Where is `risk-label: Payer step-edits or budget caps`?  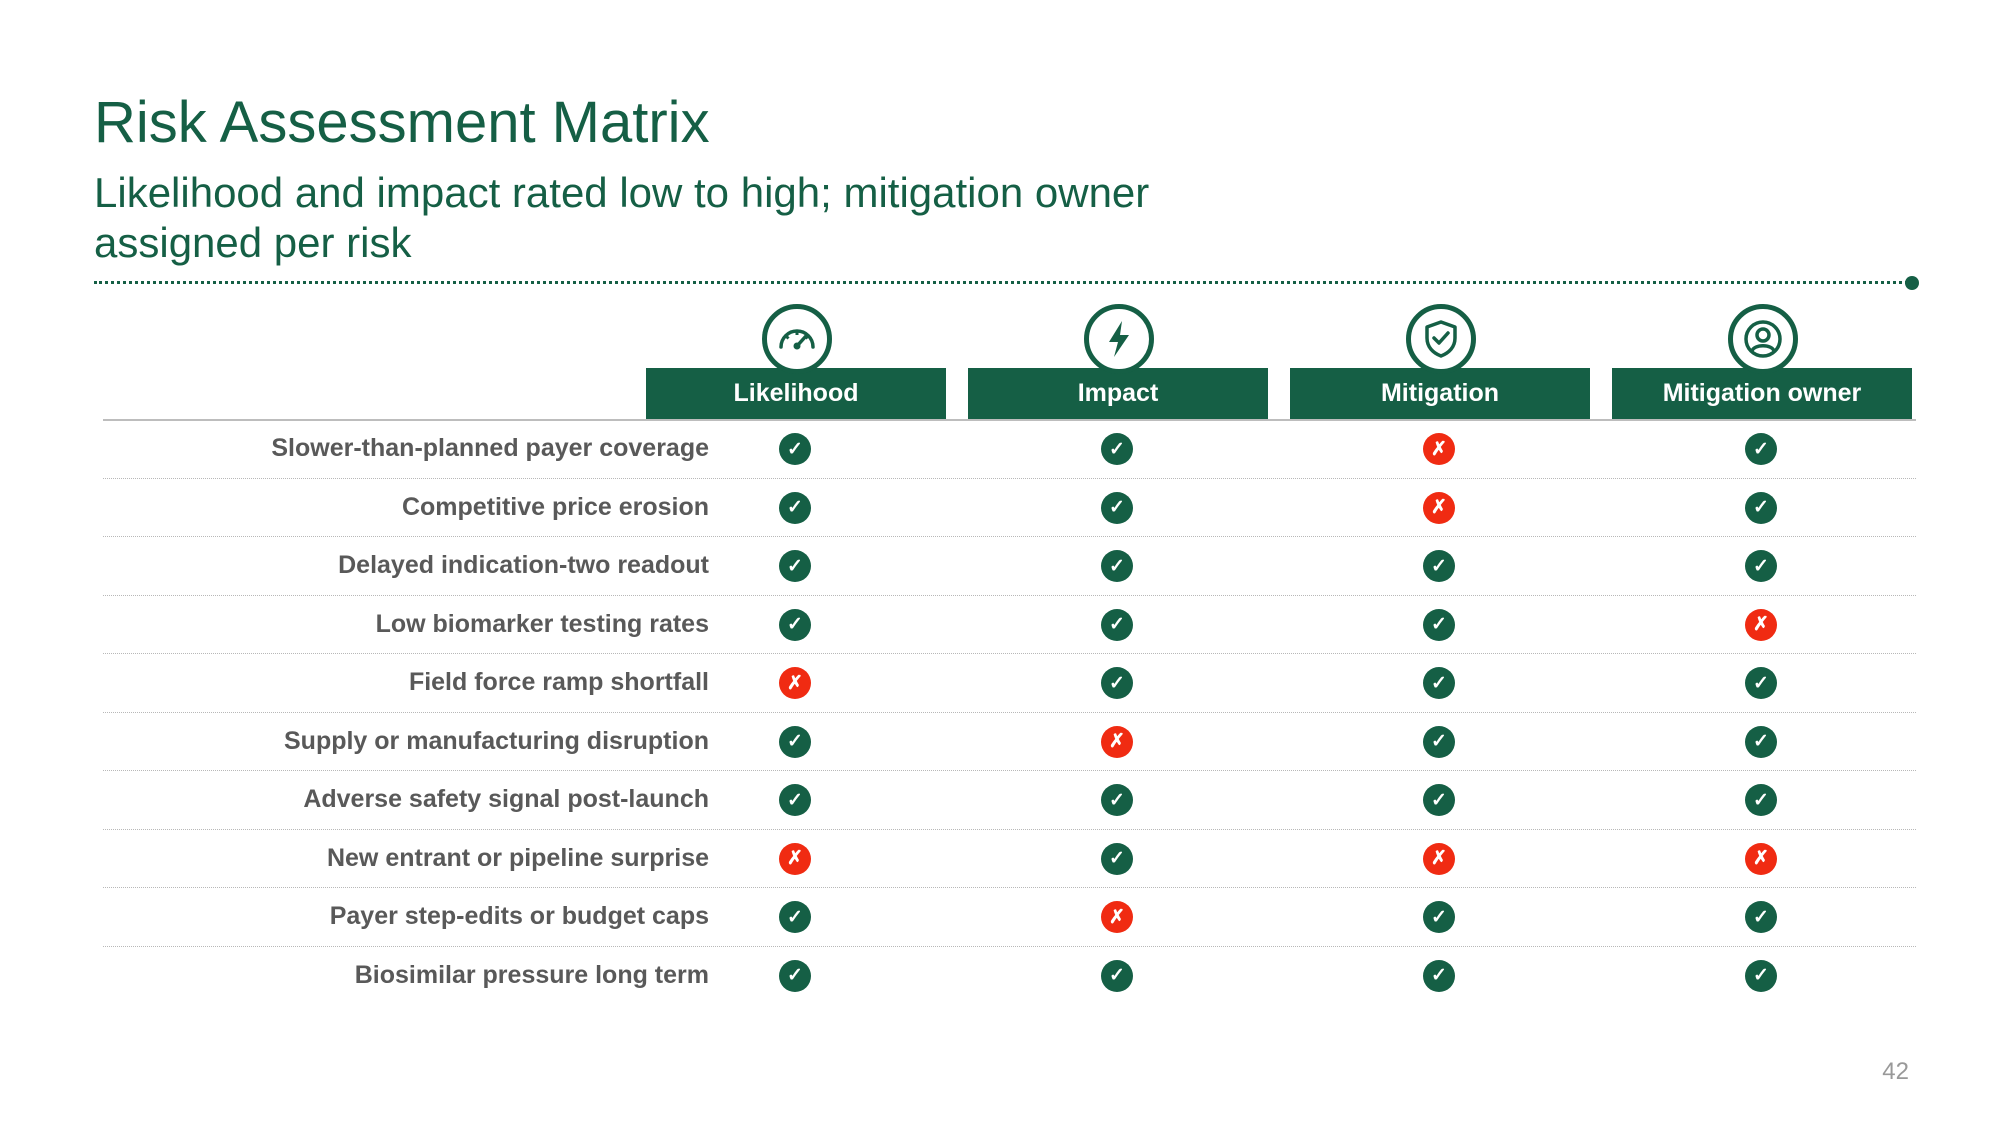
risk-label: Payer step-edits or budget caps is located at coordinates (519, 916).